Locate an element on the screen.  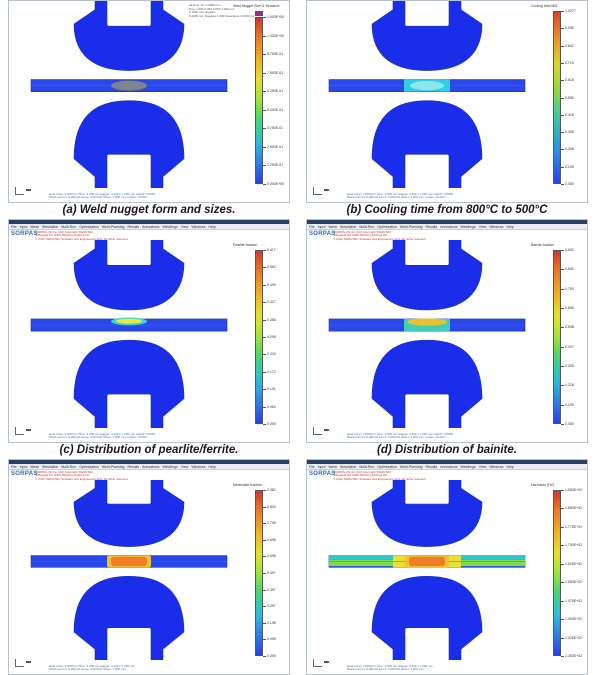
legend-tick-label: 0.840 is located at coordinates (569, 269).